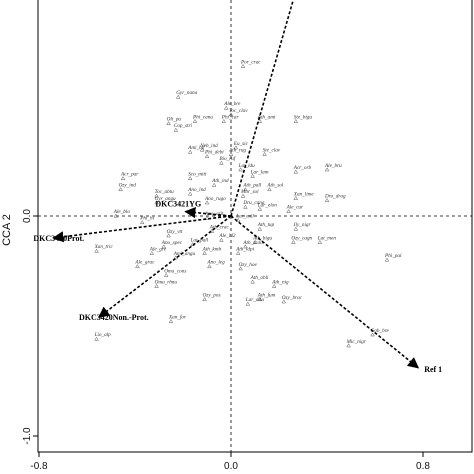 The height and width of the screenshot is (474, 474). Describe the element at coordinates (116, 215) in the screenshot. I see `species-point-ale-blo` at that location.